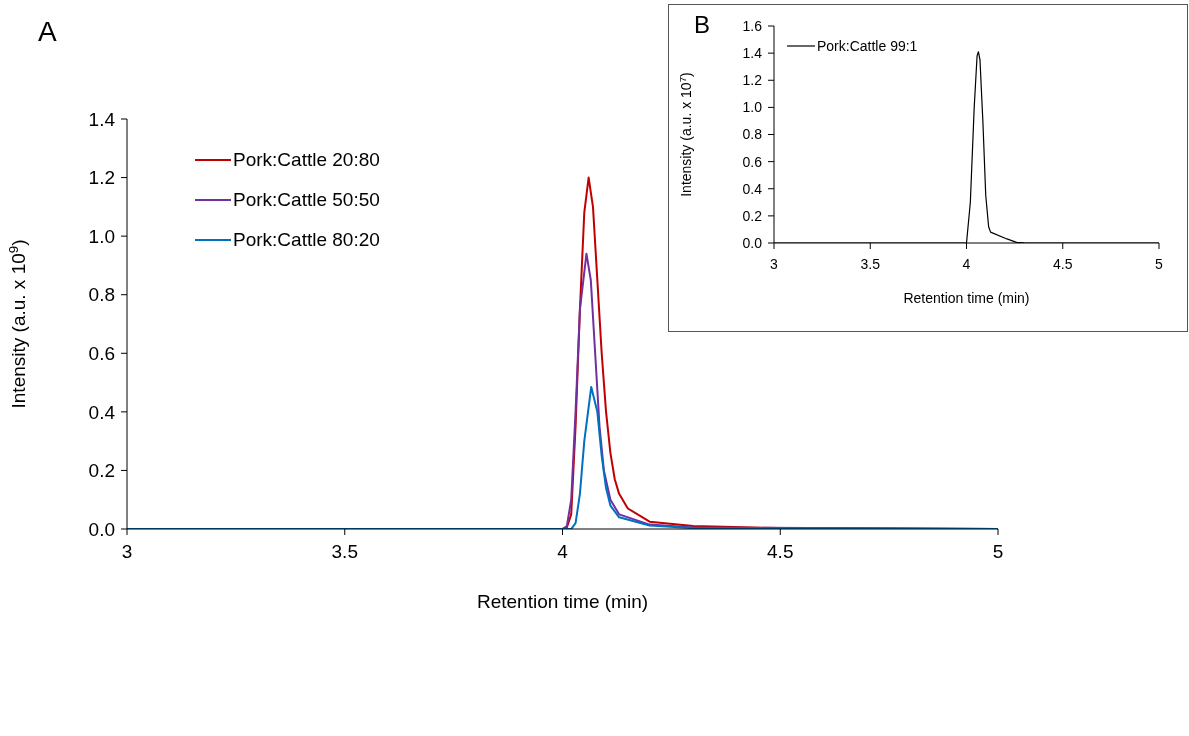 The height and width of the screenshot is (736, 1189). What do you see at coordinates (306, 200) in the screenshot?
I see `legend-label: Pork:Cattle 50:50` at bounding box center [306, 200].